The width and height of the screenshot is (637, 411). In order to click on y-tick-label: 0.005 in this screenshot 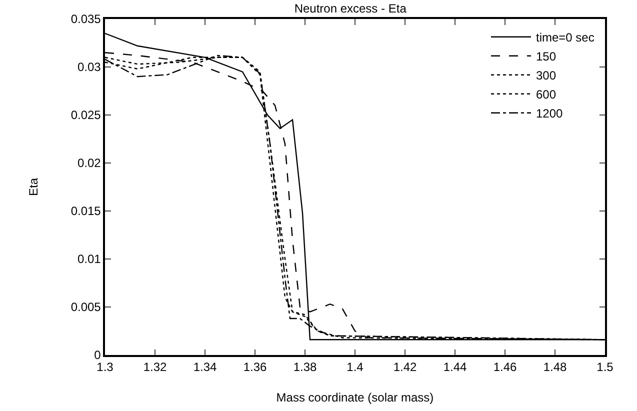, I will do `click(86, 307)`.